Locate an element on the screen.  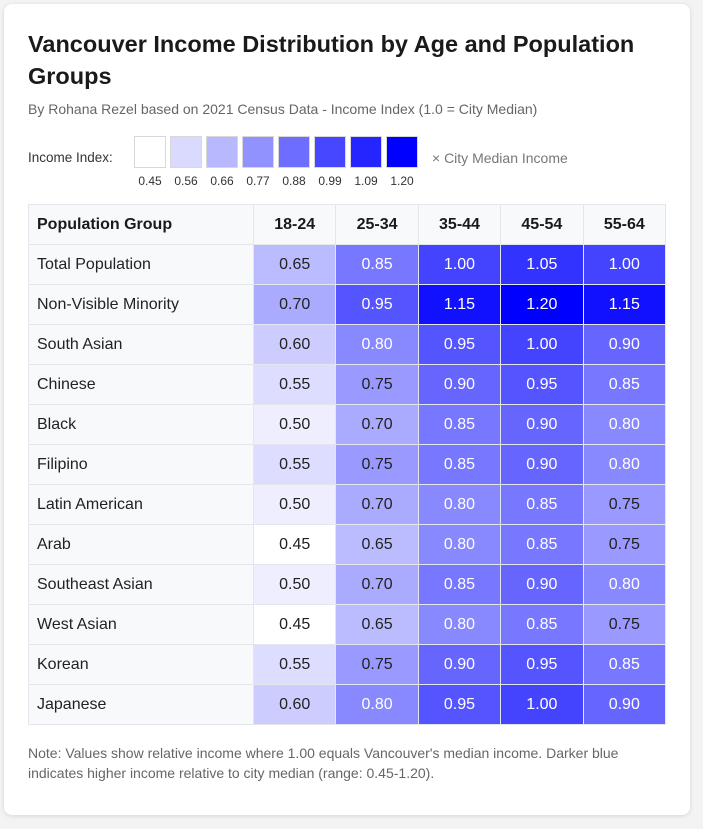
legend-item: 0.45 is located at coordinates (150, 162).